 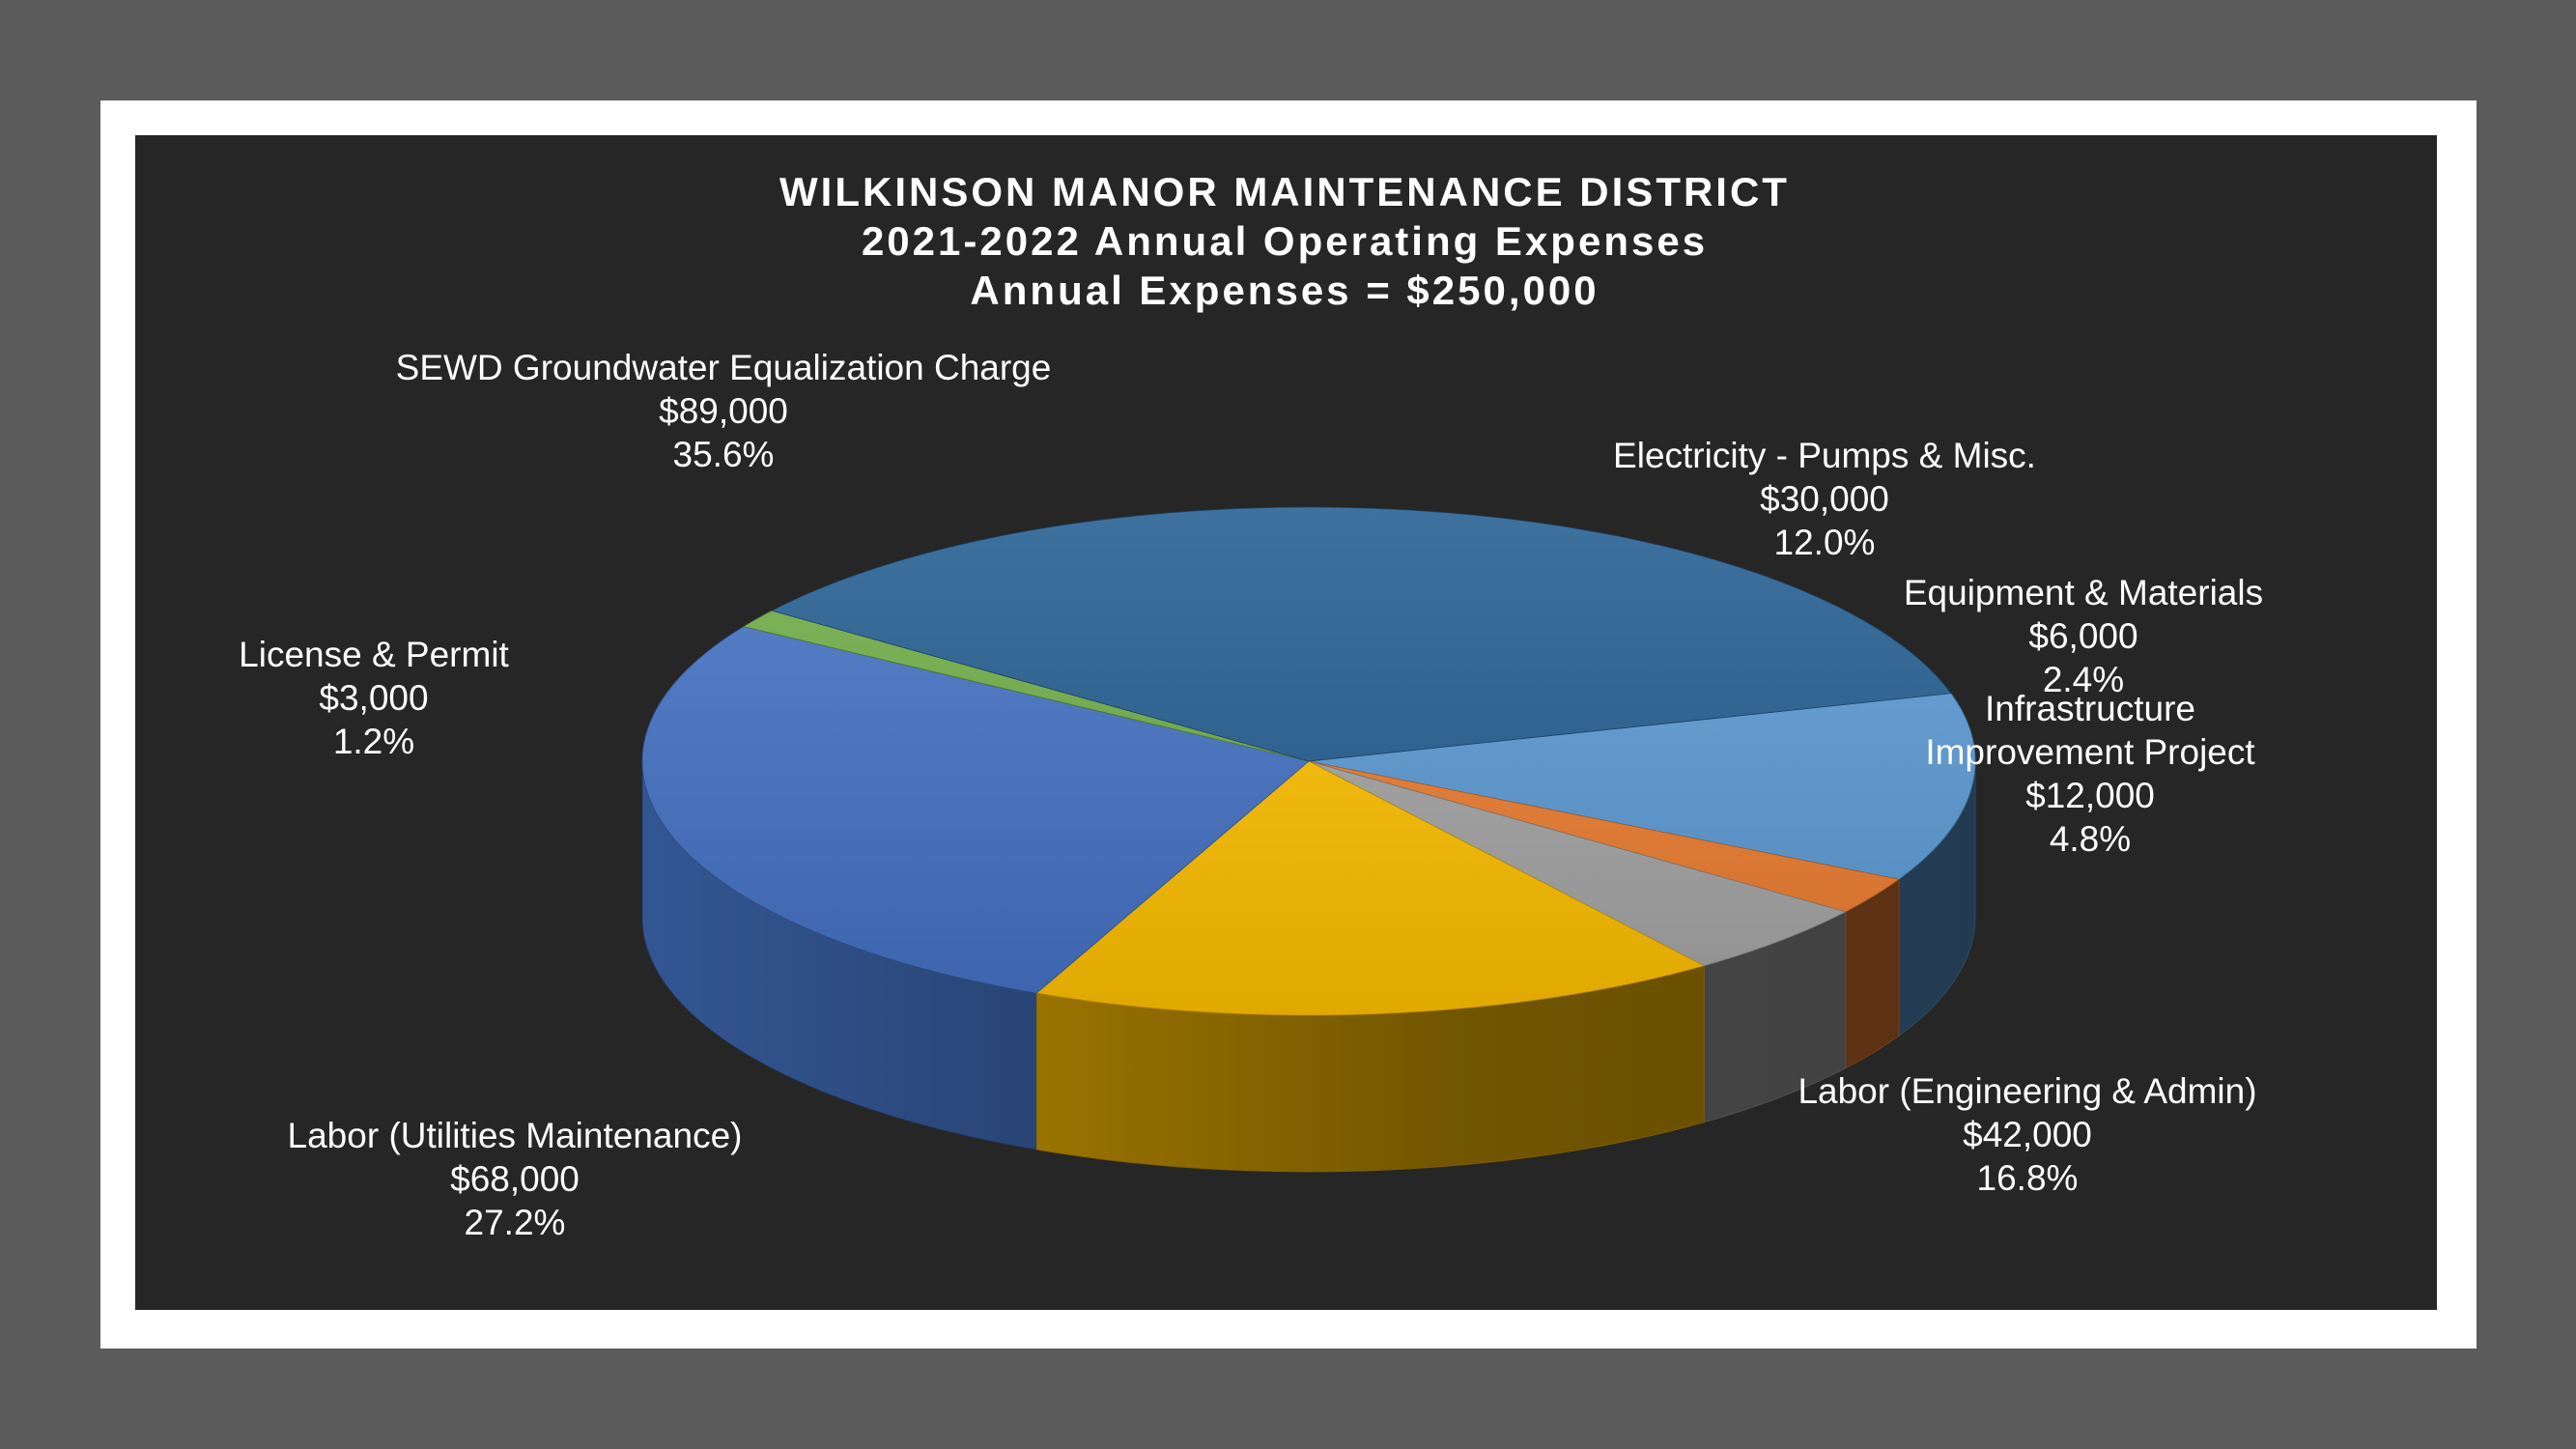 I want to click on chart-title-line: Annual Expenses = $250,000, so click(x=1284, y=290).